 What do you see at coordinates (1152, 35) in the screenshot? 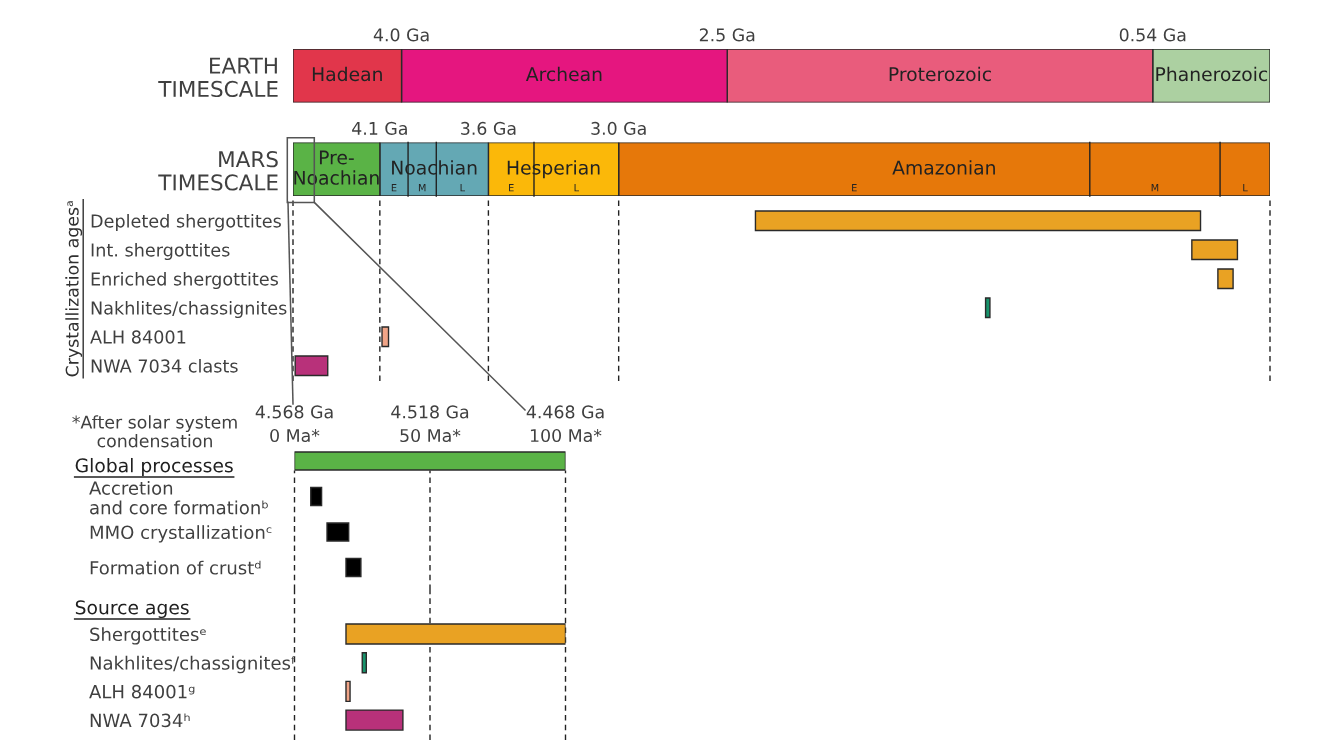
I see `x-tick-label: 0.54 Ga` at bounding box center [1152, 35].